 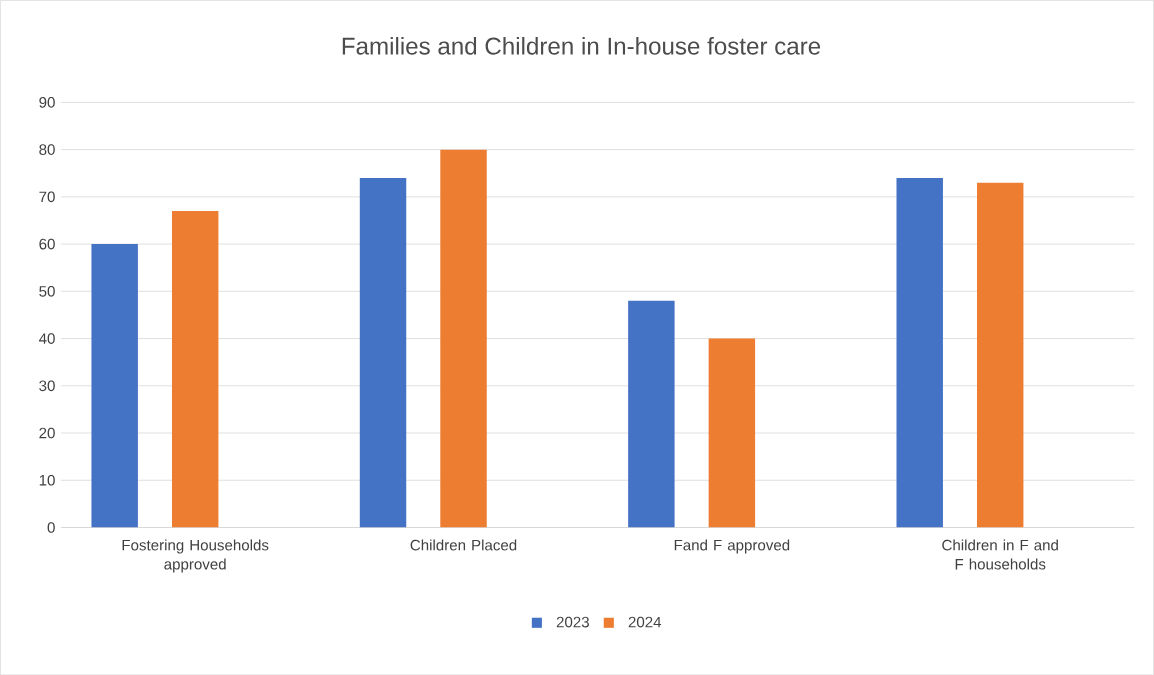 I want to click on y-tick-label: 70, so click(x=47, y=197).